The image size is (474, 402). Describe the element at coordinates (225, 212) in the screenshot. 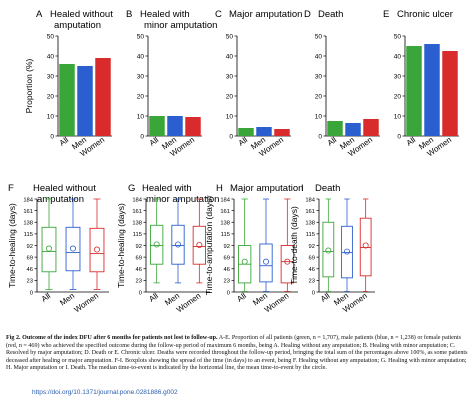

I see `panel-h-ytick-label: 161` at that location.